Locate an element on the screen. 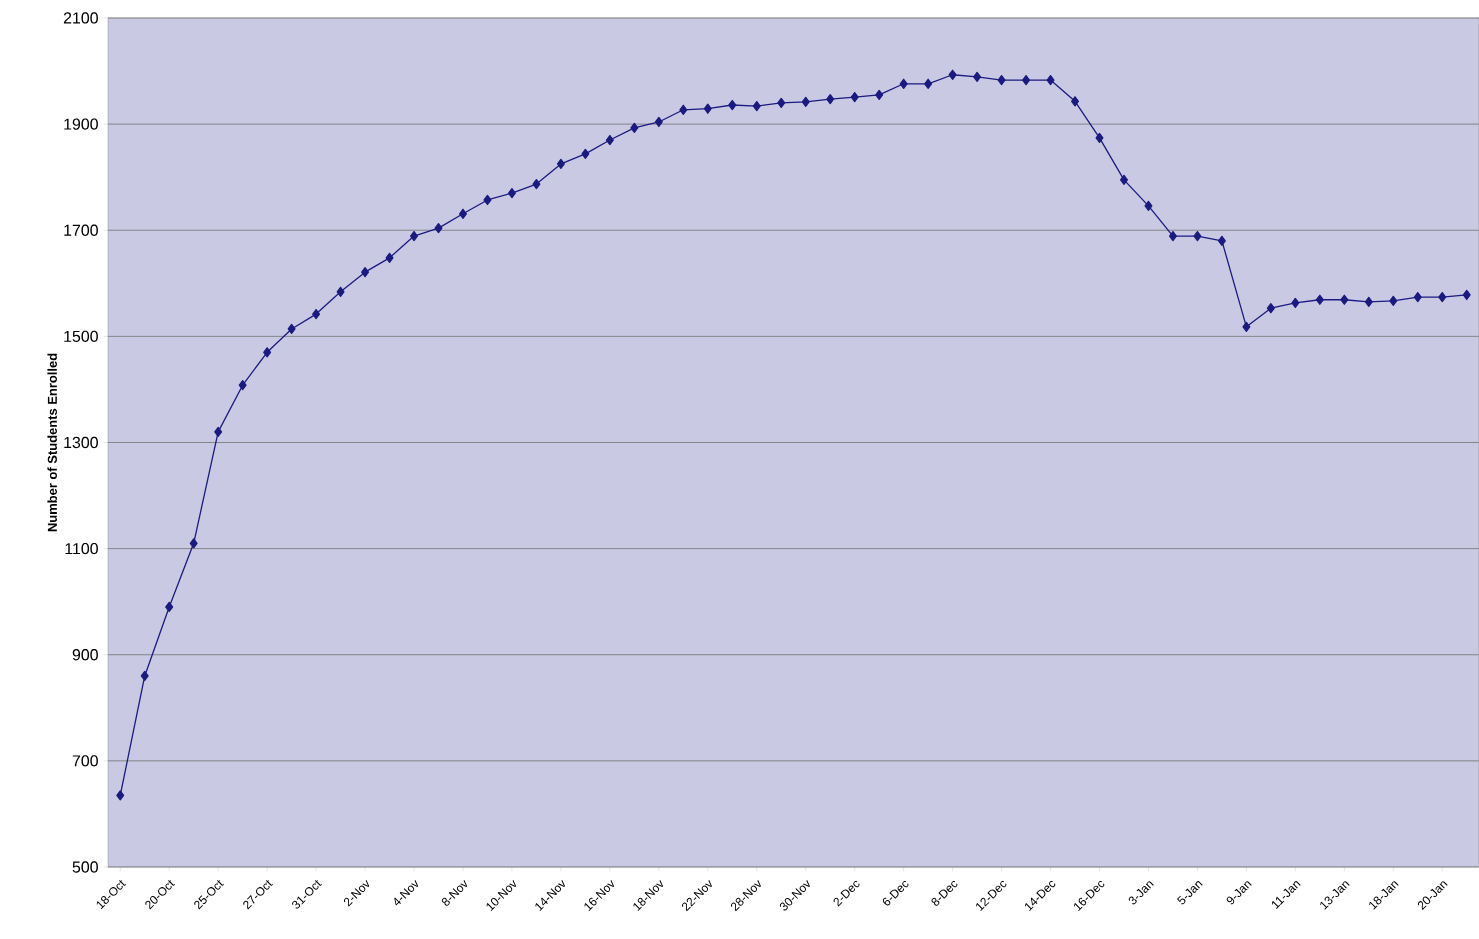 The height and width of the screenshot is (939, 1479). y-axis-title: Number of Students Enrolled is located at coordinates (52, 442).